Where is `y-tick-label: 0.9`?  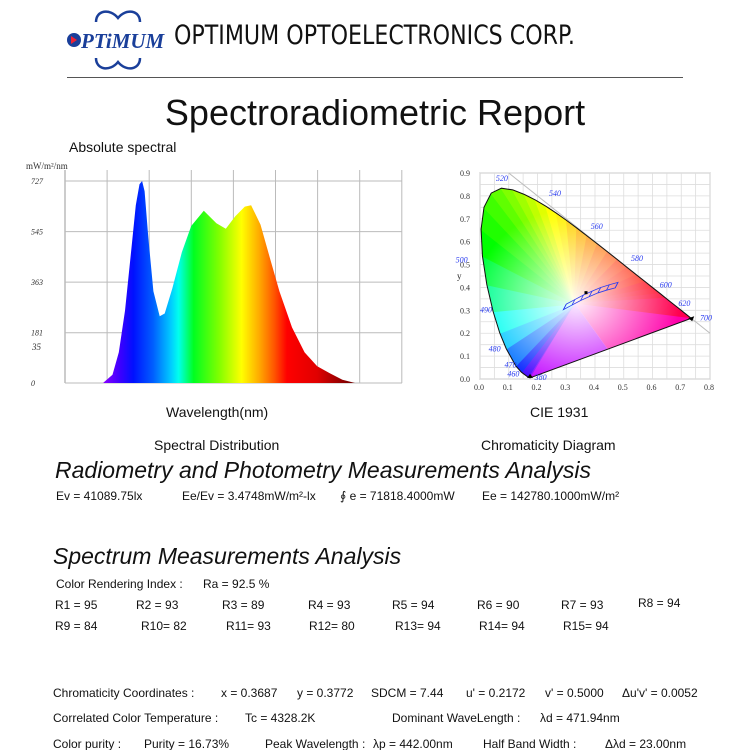 y-tick-label: 0.9 is located at coordinates (465, 173).